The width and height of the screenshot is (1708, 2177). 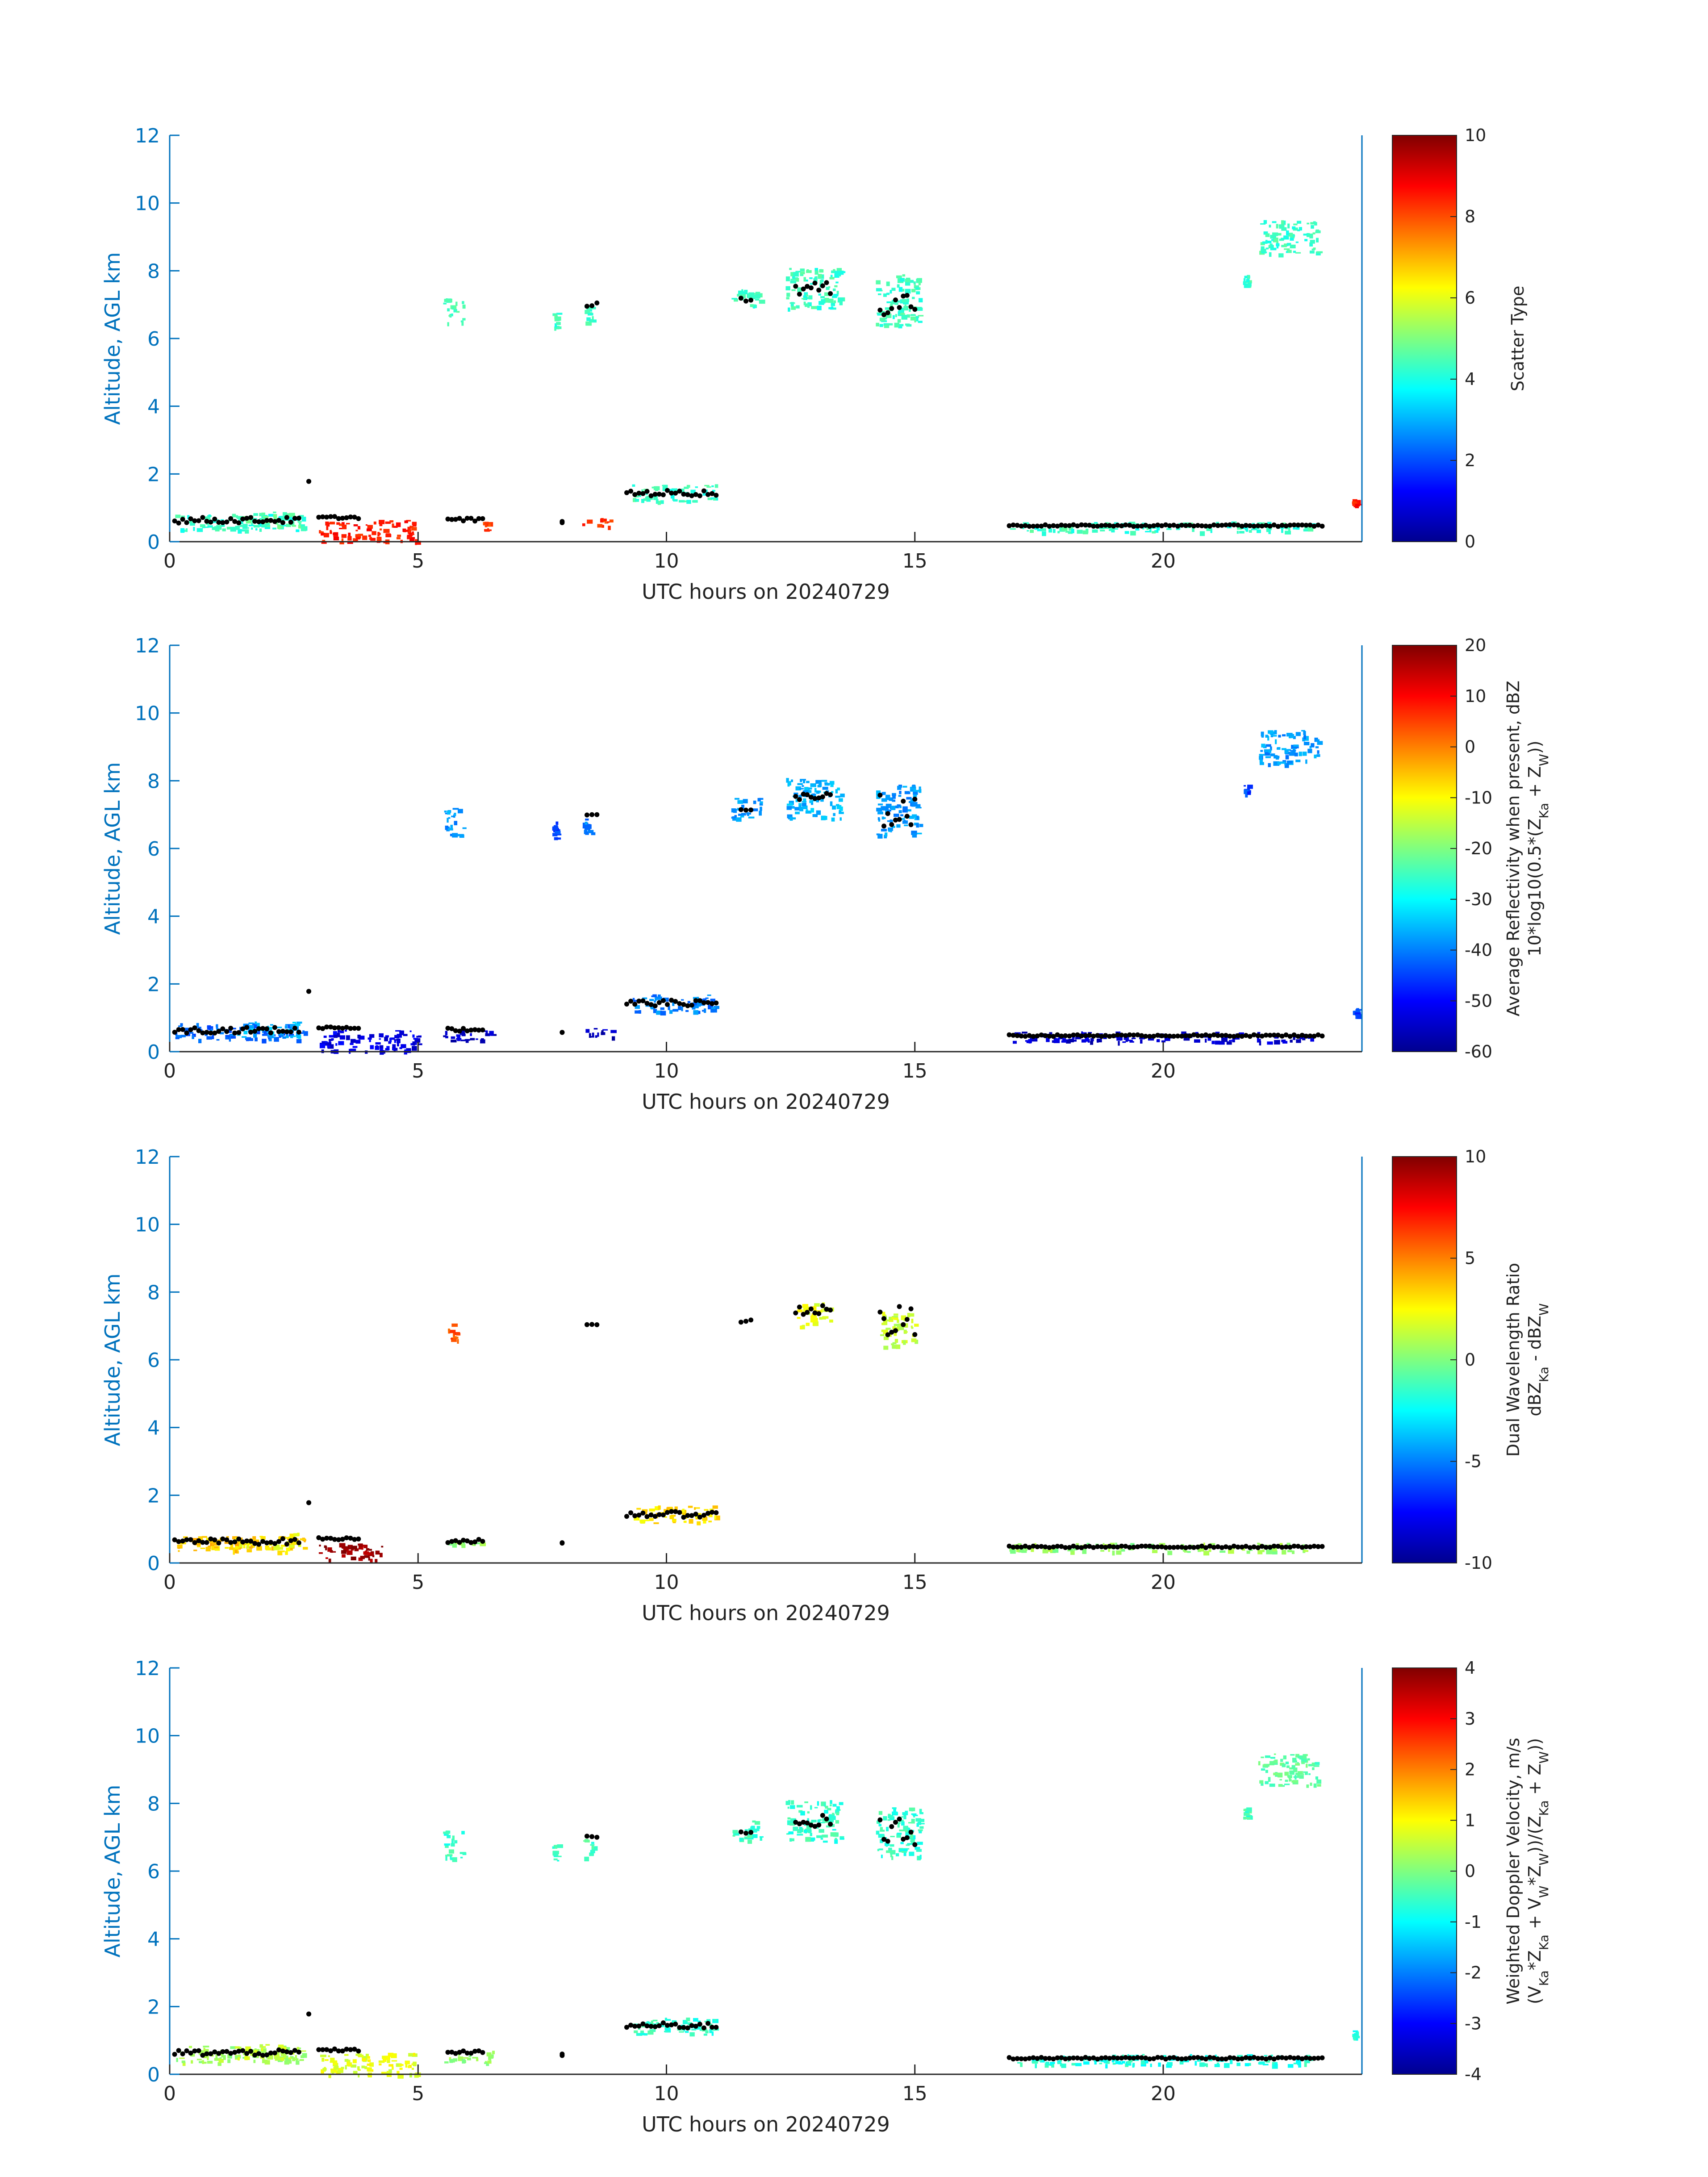 What do you see at coordinates (1163, 1582) in the screenshot?
I see `x-tick-label: 20` at bounding box center [1163, 1582].